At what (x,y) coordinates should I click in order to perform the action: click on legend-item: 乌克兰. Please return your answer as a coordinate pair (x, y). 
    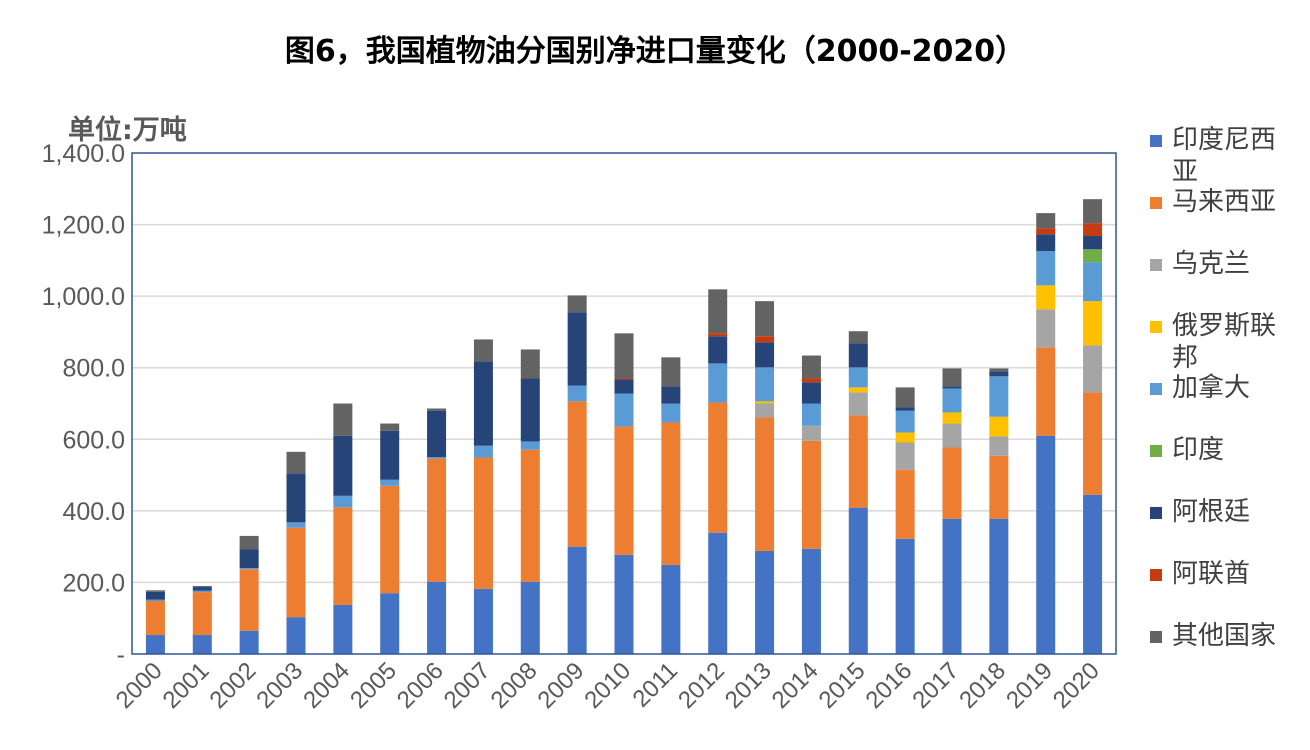
    Looking at the image, I should click on (1222, 279).